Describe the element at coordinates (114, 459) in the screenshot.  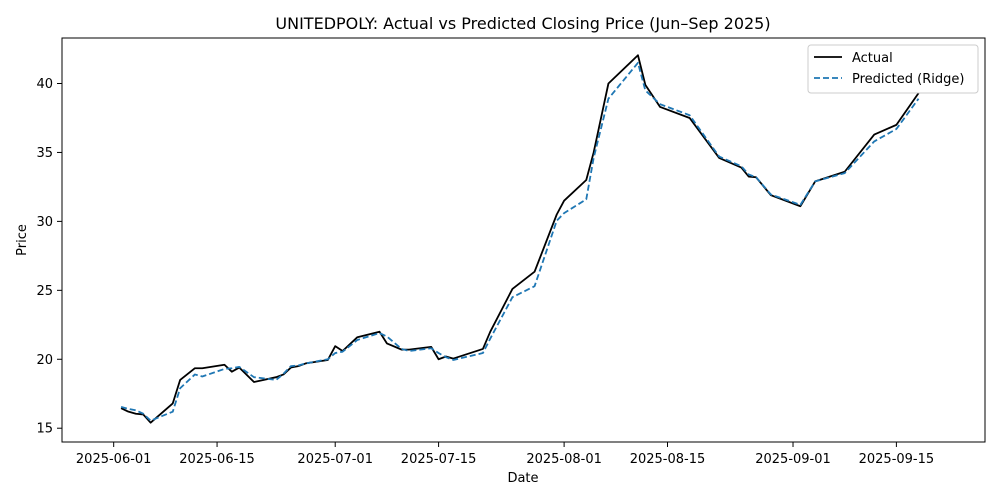
I see `x-tick-label: 2025-06-01` at that location.